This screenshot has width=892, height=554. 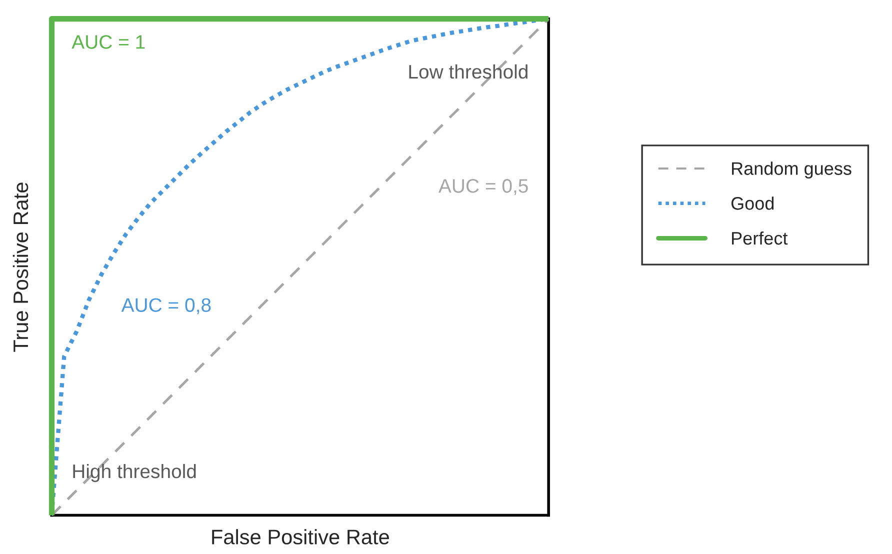 I want to click on annotation: High threshold, so click(x=134, y=473).